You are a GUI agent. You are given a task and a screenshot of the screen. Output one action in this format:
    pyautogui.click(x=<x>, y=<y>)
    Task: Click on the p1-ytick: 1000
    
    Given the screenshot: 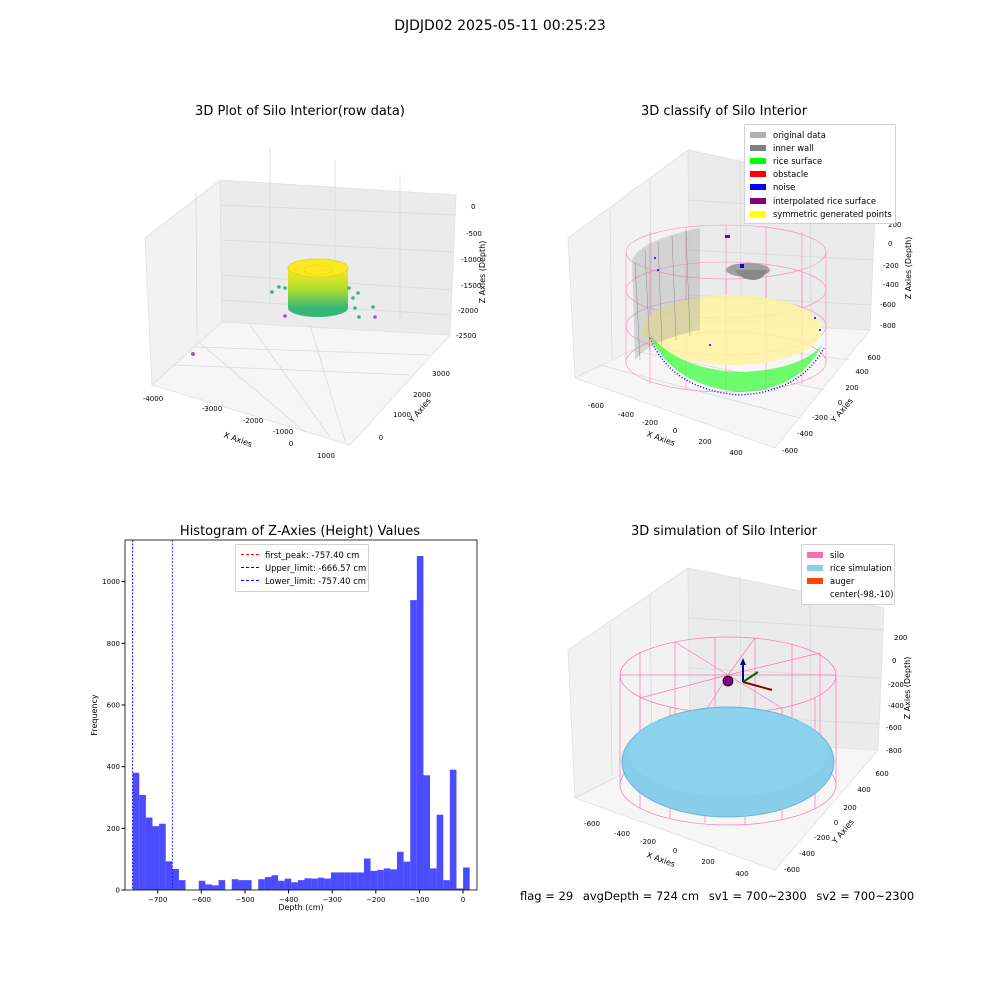 What is the action you would take?
    pyautogui.click(x=402, y=415)
    